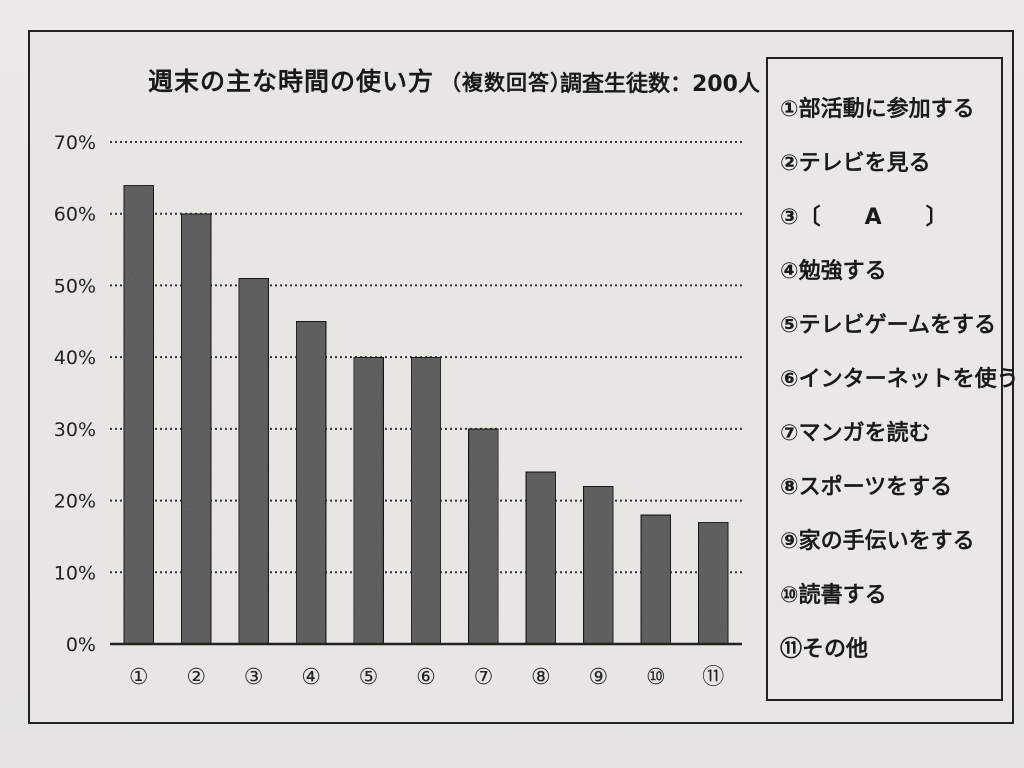 The image size is (1024, 768). I want to click on legend-item: ⑧スポーツをする, so click(866, 487).